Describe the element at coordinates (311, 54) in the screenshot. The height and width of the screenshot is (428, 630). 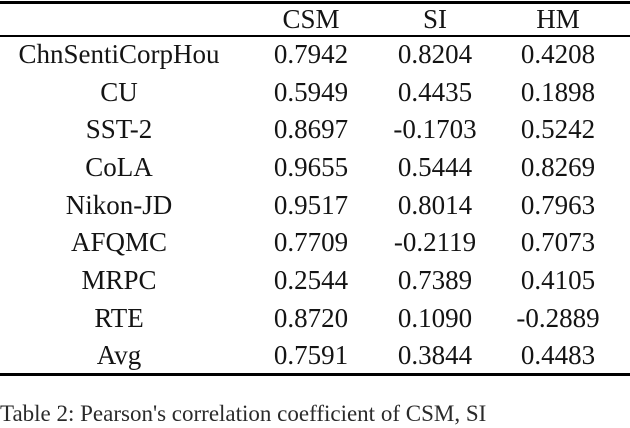
I see `csm-value: 0.7942` at that location.